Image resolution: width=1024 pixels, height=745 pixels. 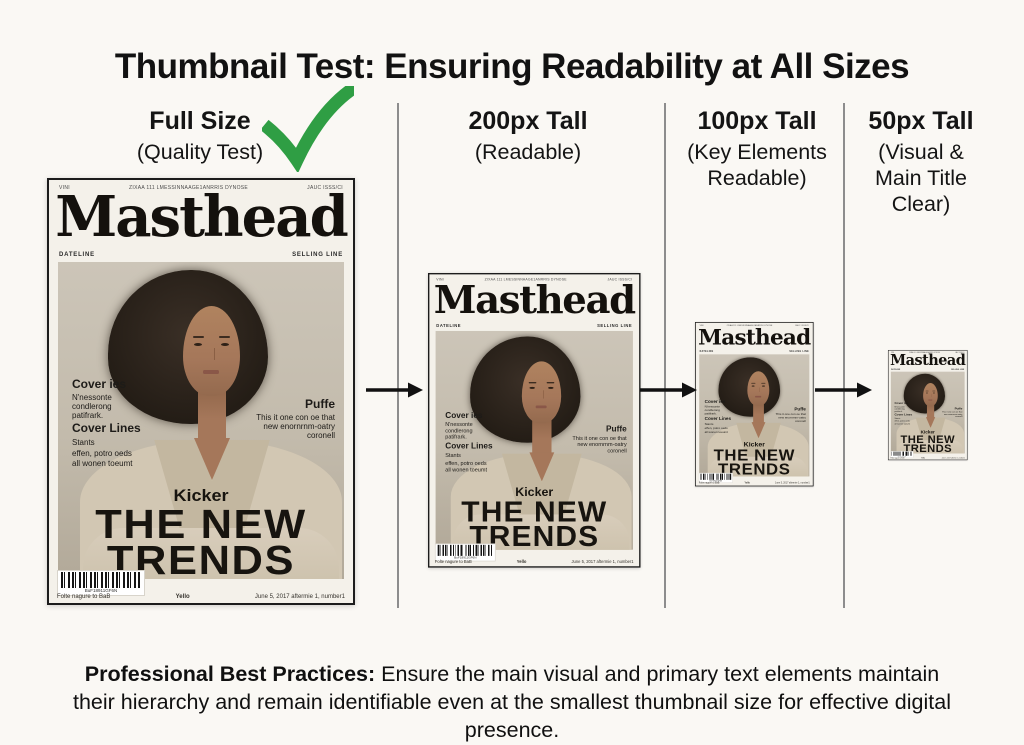 What do you see at coordinates (308, 129) in the screenshot?
I see `green-checkmark-icon` at bounding box center [308, 129].